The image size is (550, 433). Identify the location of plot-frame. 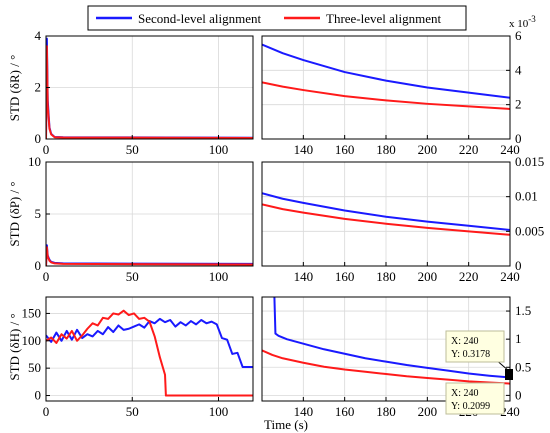
(149, 349).